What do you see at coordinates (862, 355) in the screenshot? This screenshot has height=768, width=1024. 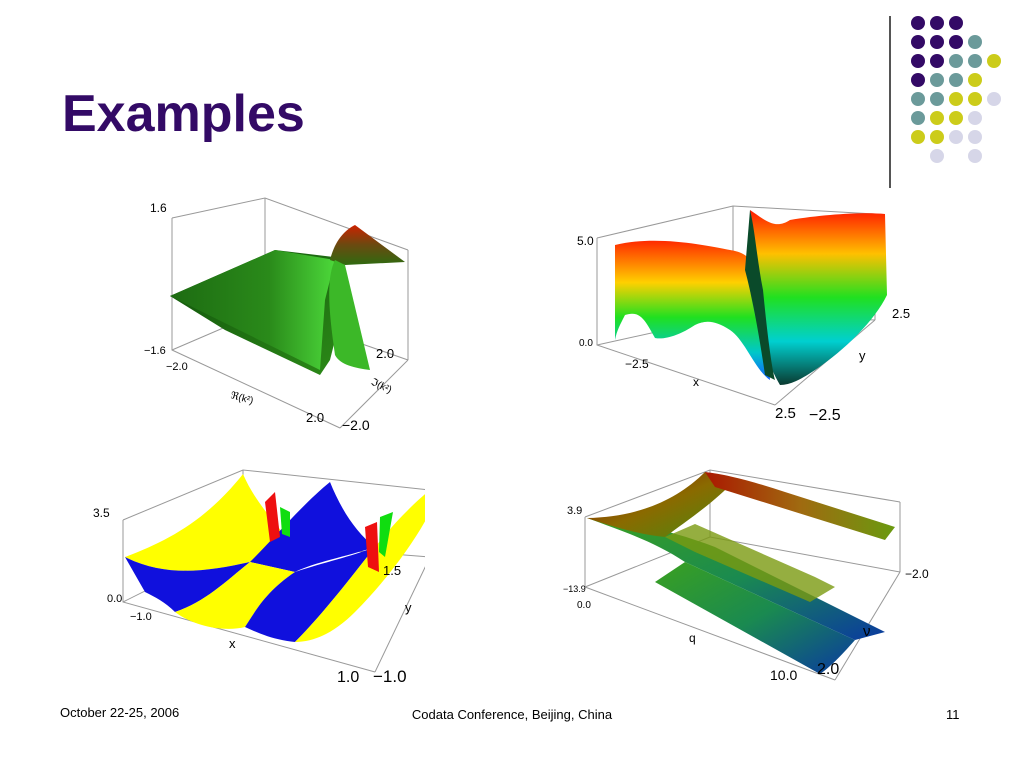 I see `plot-2-y-label: y` at bounding box center [862, 355].